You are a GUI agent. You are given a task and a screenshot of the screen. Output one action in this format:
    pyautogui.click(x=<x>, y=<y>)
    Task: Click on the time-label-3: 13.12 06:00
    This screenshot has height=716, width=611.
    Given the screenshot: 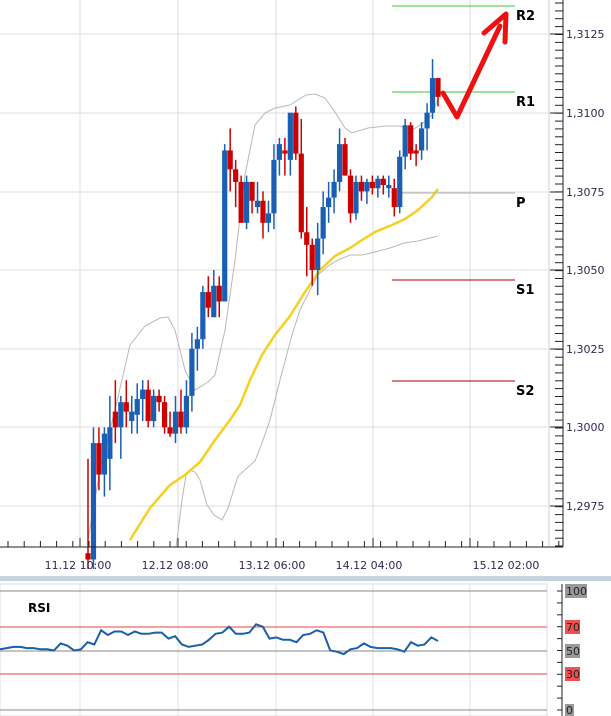 What is the action you would take?
    pyautogui.click(x=272, y=565)
    